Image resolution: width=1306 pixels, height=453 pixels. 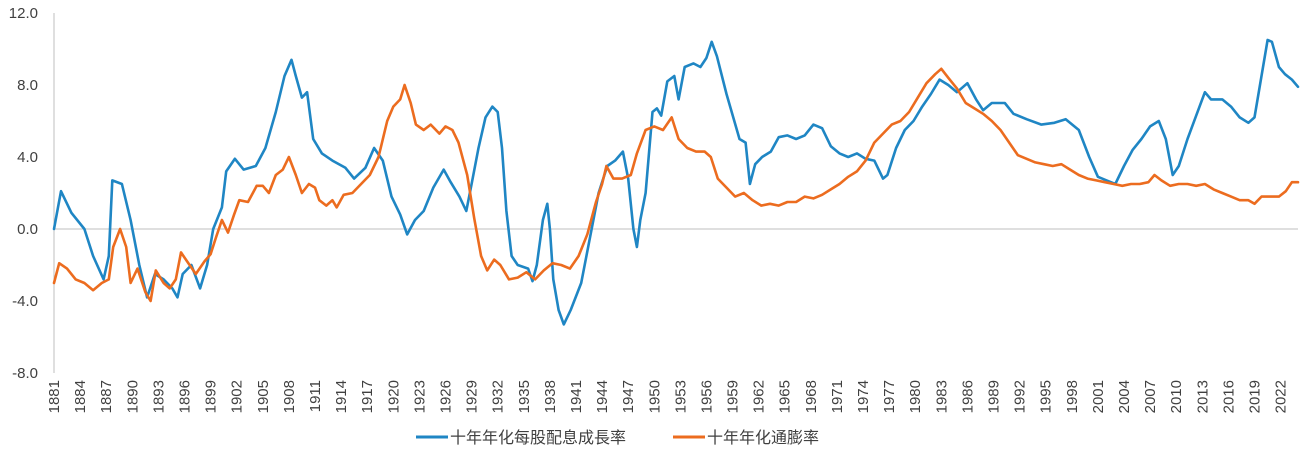 What do you see at coordinates (1150, 396) in the screenshot?
I see `x-tick-label: 2007` at bounding box center [1150, 396].